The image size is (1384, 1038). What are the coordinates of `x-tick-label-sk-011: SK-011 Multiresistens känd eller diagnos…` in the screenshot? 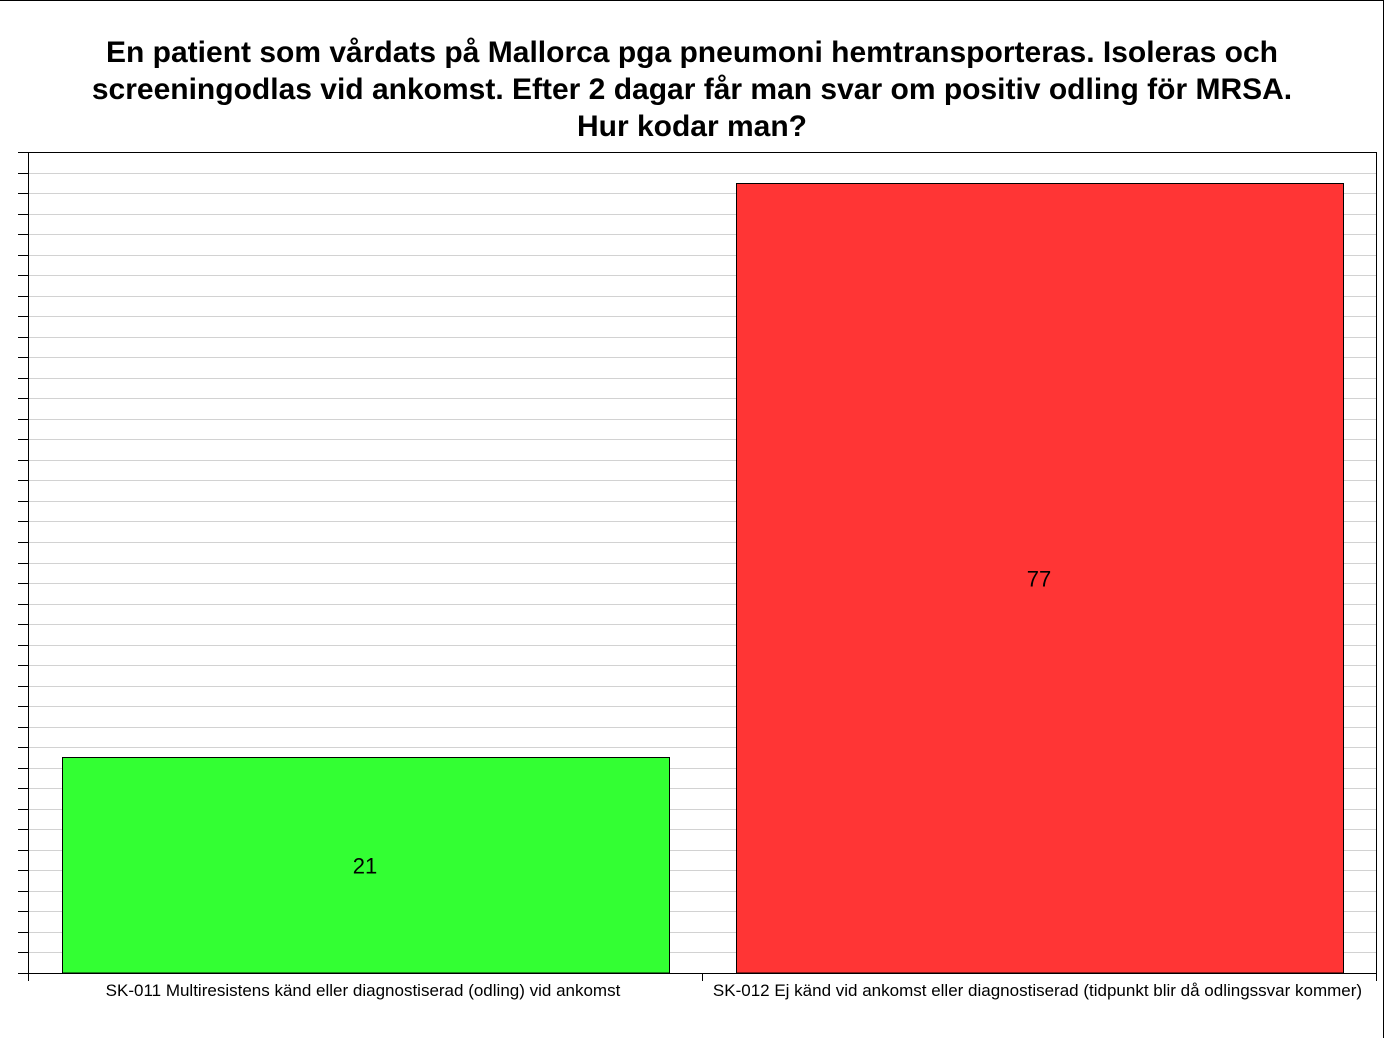 It's located at (363, 990).